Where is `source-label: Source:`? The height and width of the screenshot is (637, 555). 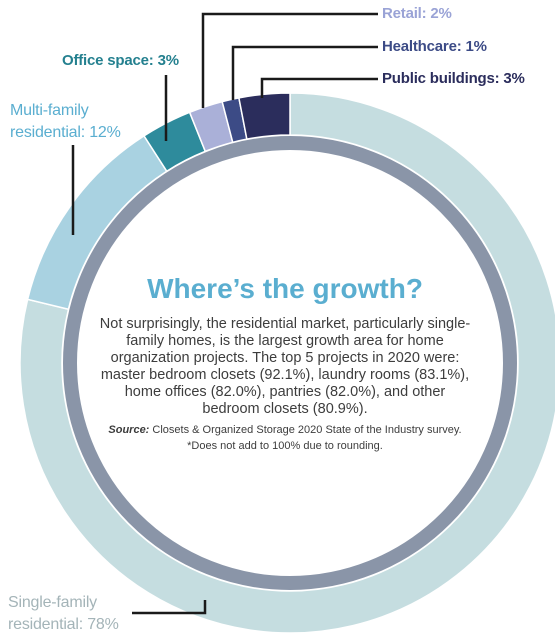
source-label: Source: is located at coordinates (129, 430).